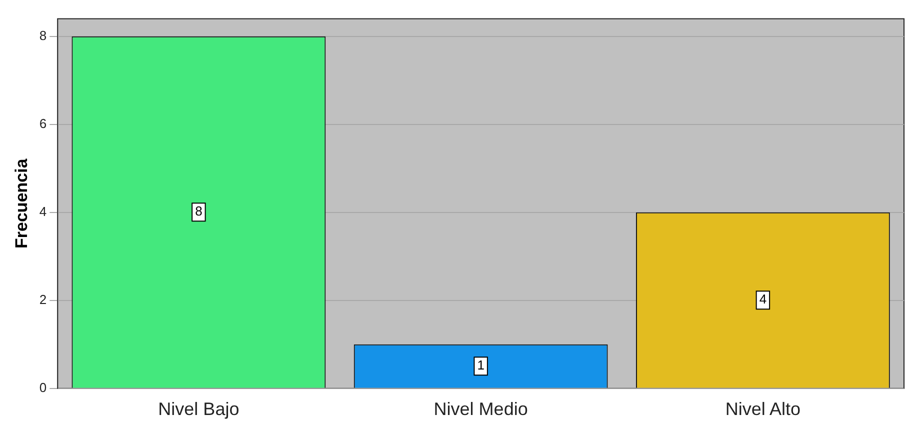 The image size is (920, 434). What do you see at coordinates (480, 365) in the screenshot?
I see `data-label: 1` at bounding box center [480, 365].